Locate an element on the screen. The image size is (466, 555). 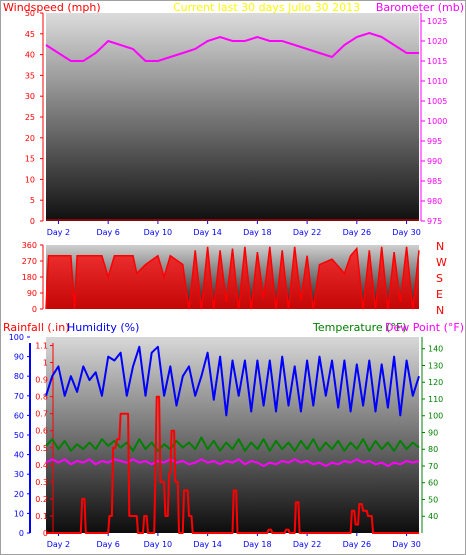
barometer-tick-label: 980 is located at coordinates (434, 201).